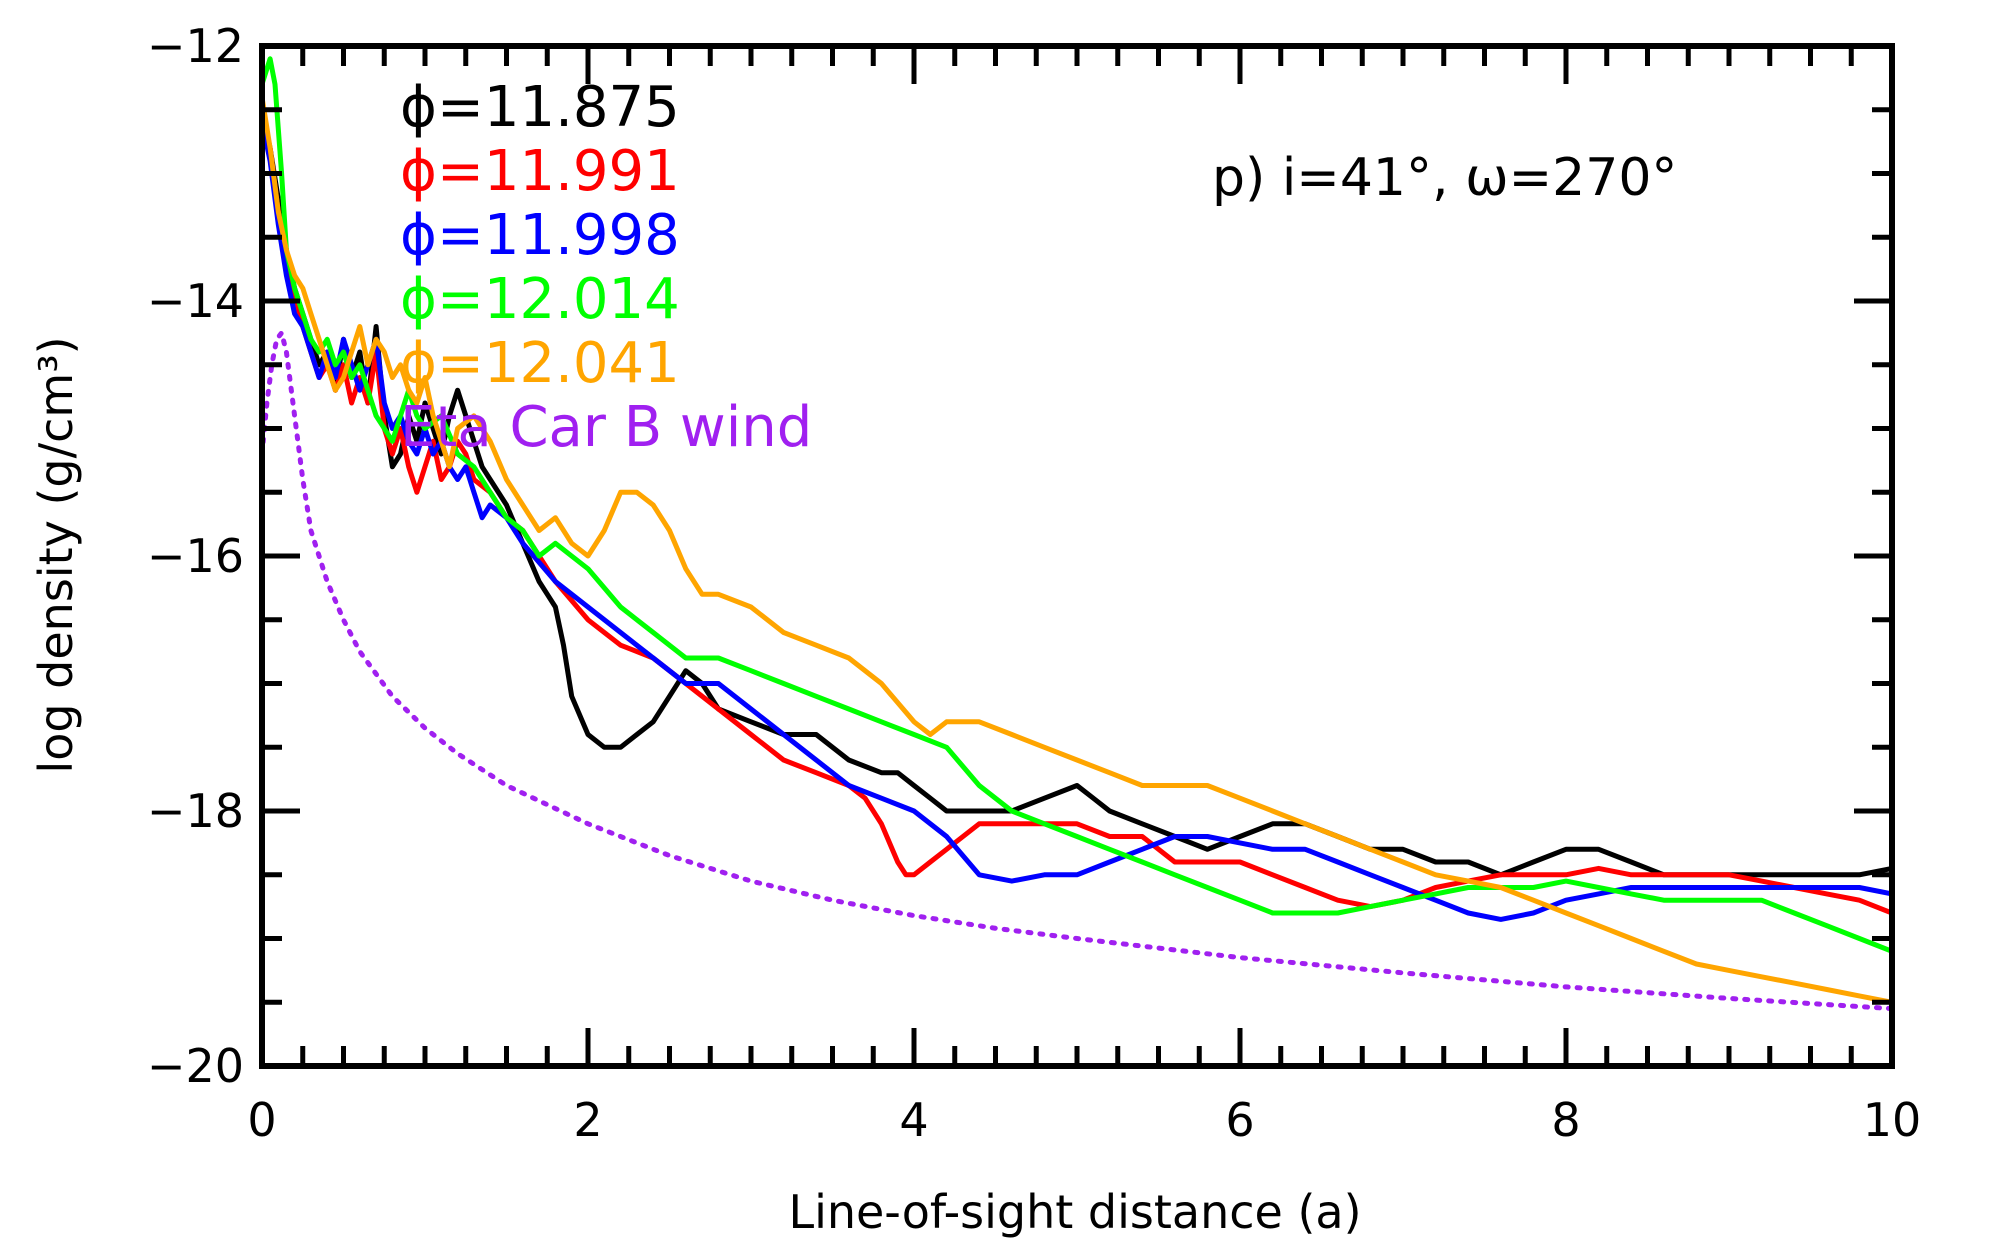 The width and height of the screenshot is (2000, 1243). What do you see at coordinates (540, 363) in the screenshot?
I see `legend-entry-4: ϕ=12.041` at bounding box center [540, 363].